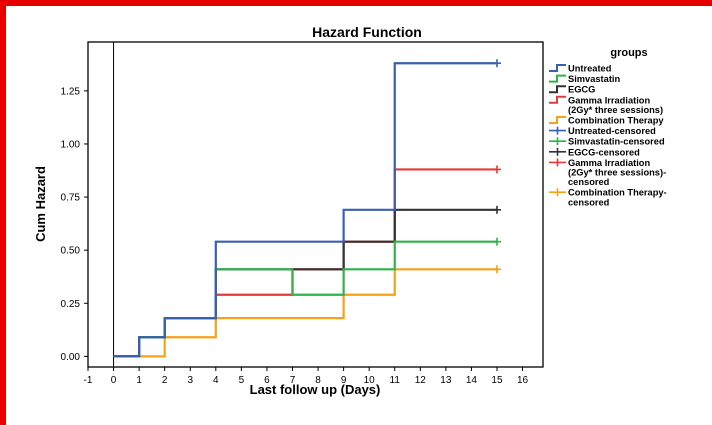 The width and height of the screenshot is (712, 425). I want to click on y-tick-label: 0.25, so click(71, 304).